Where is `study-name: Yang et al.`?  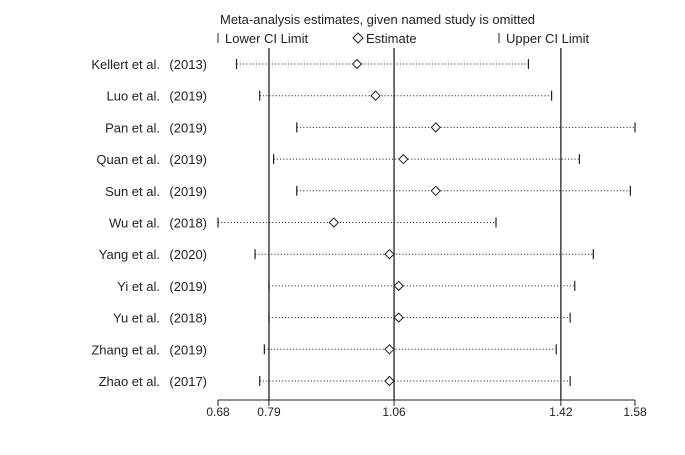 study-name: Yang et al. is located at coordinates (129, 254).